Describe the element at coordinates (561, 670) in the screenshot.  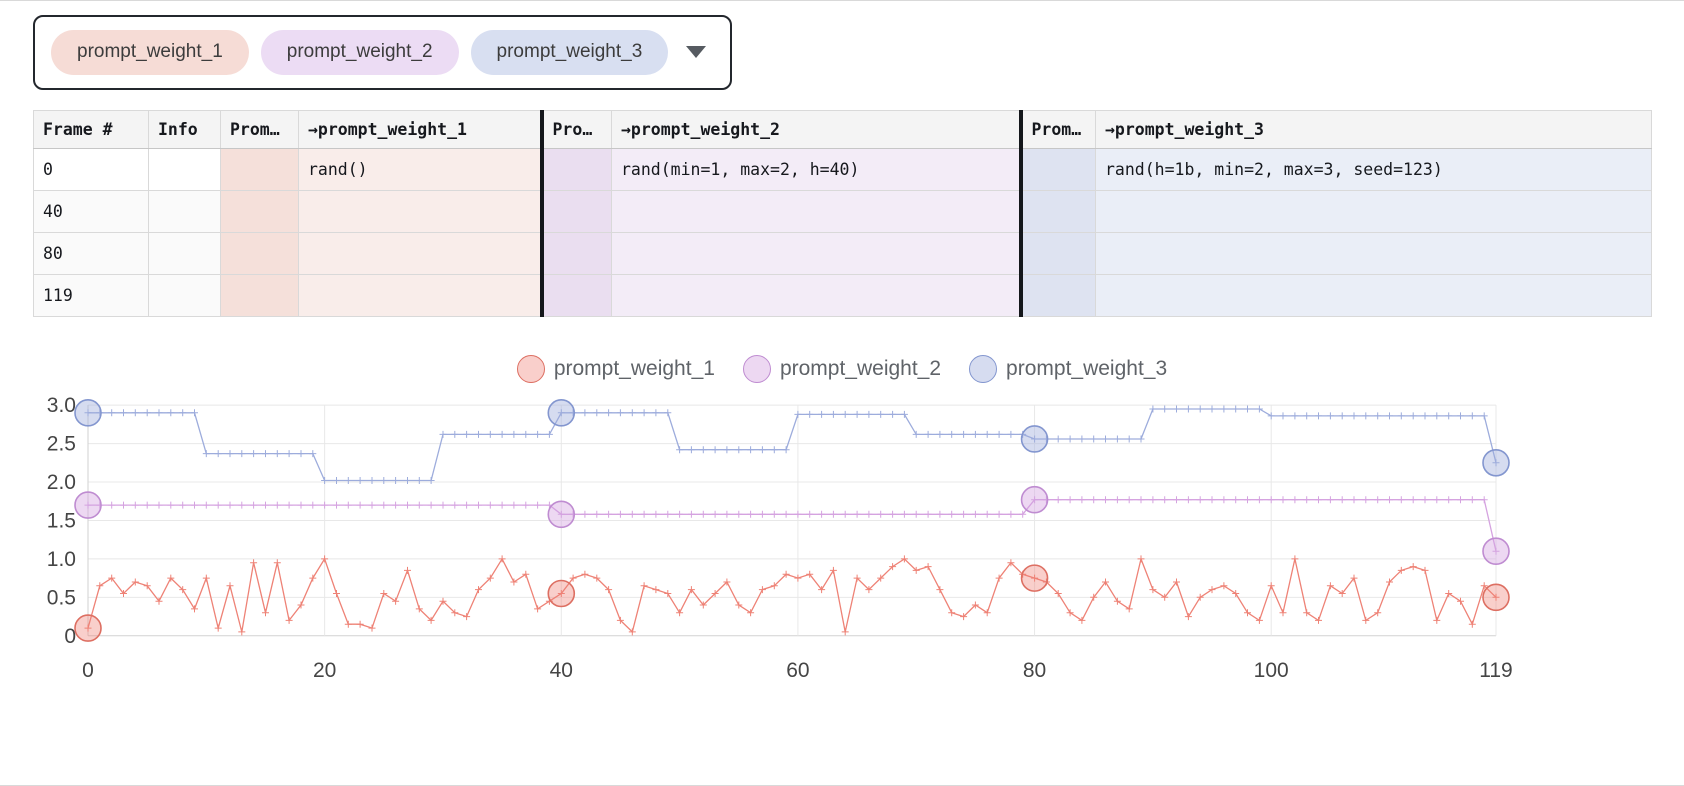
I see `svg-text: 40` at that location.